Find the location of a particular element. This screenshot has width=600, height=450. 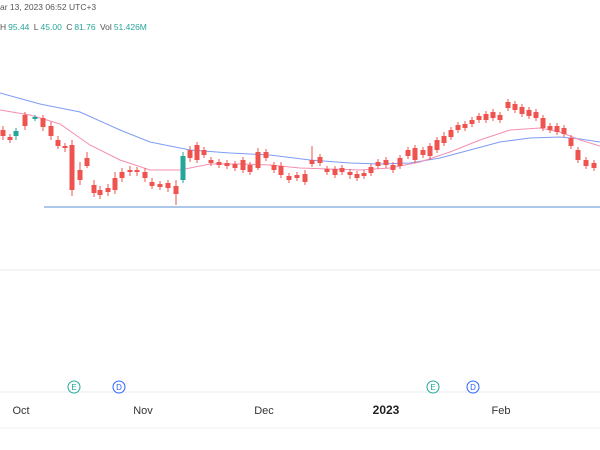

x-axis-label-2023: 2023 is located at coordinates (386, 410).